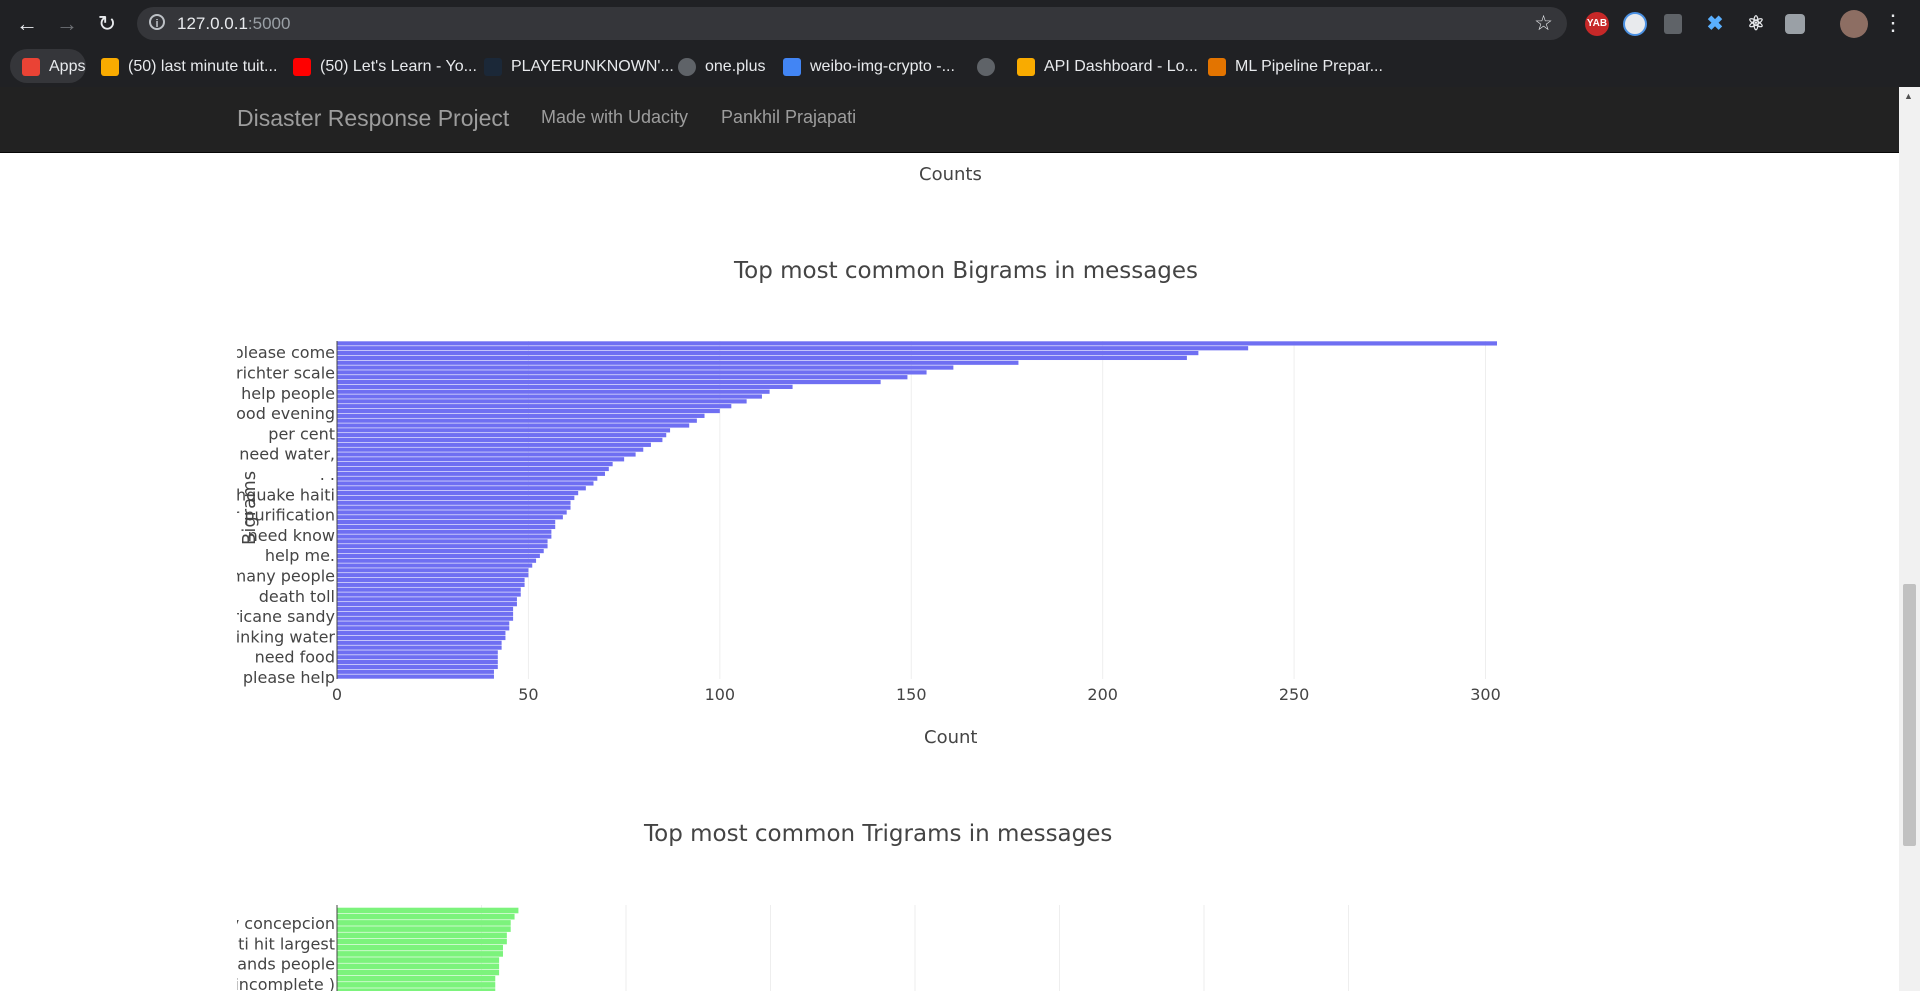  I want to click on bigram-xtick-label: 100, so click(720, 694).